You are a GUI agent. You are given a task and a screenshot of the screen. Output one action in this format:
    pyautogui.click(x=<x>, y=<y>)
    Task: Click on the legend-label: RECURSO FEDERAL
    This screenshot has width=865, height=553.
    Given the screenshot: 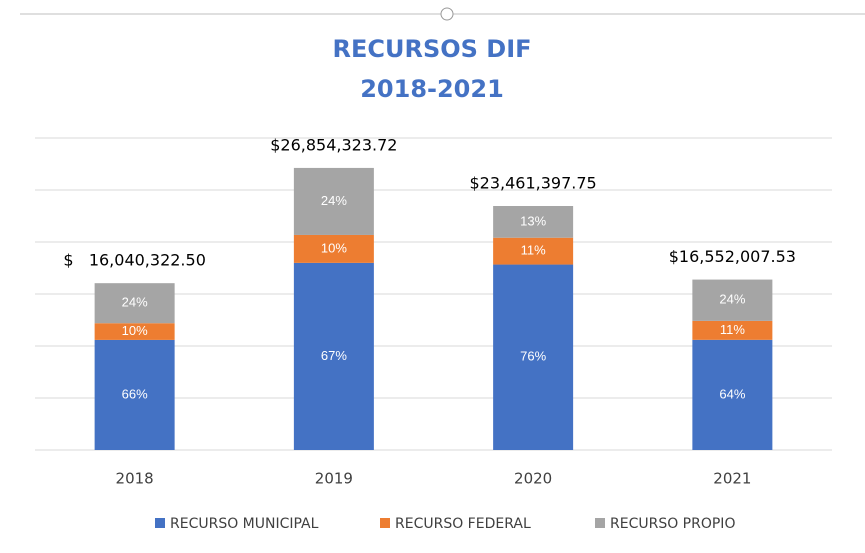 What is the action you would take?
    pyautogui.click(x=463, y=524)
    